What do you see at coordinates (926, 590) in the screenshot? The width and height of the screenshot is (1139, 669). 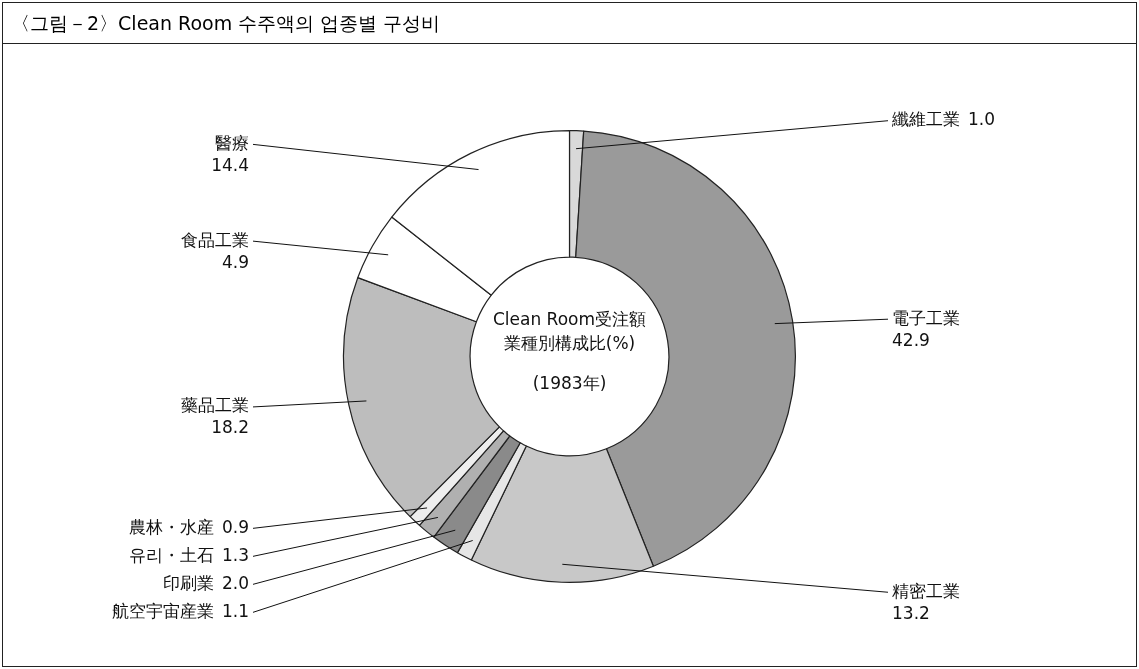 I see `slice-label: 精密工業` at bounding box center [926, 590].